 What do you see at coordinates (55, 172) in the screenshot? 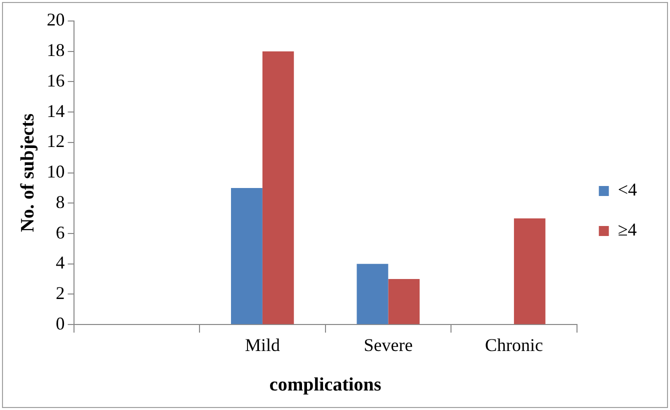
I see `y-tick-label: 10` at bounding box center [55, 172].